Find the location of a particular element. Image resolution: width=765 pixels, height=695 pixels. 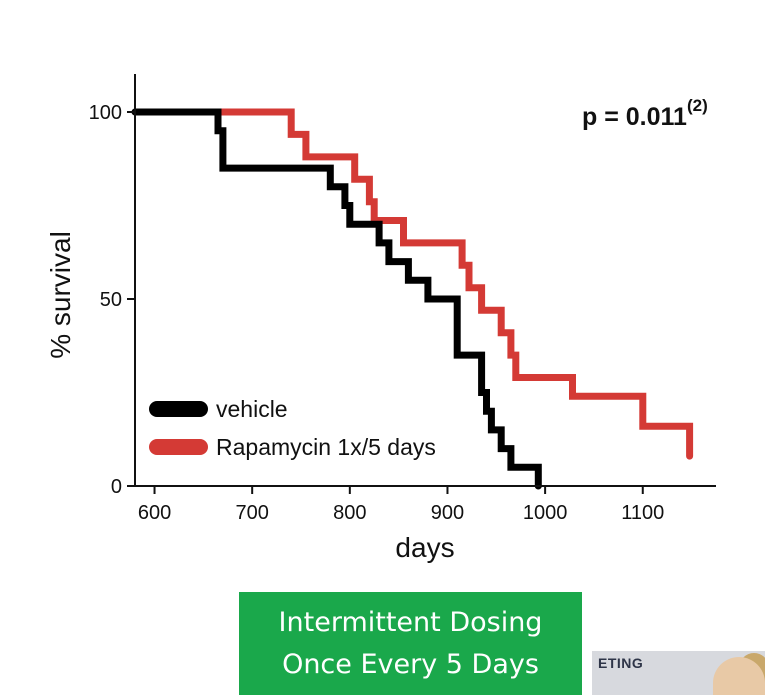

y-tick-label: 100 is located at coordinates (105, 113).